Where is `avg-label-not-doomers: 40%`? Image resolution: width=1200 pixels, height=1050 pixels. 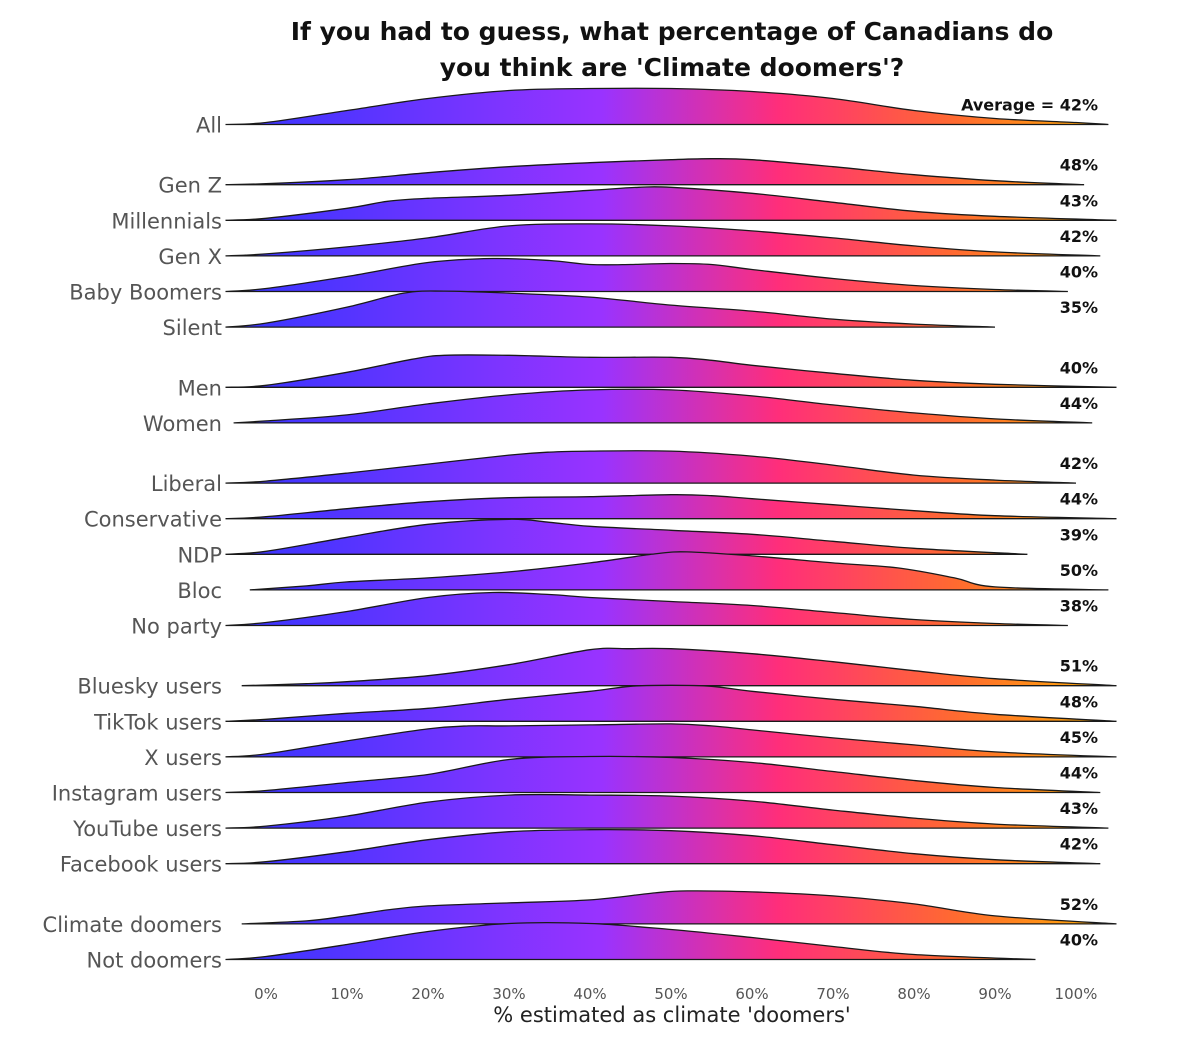 avg-label-not-doomers: 40% is located at coordinates (1079, 940).